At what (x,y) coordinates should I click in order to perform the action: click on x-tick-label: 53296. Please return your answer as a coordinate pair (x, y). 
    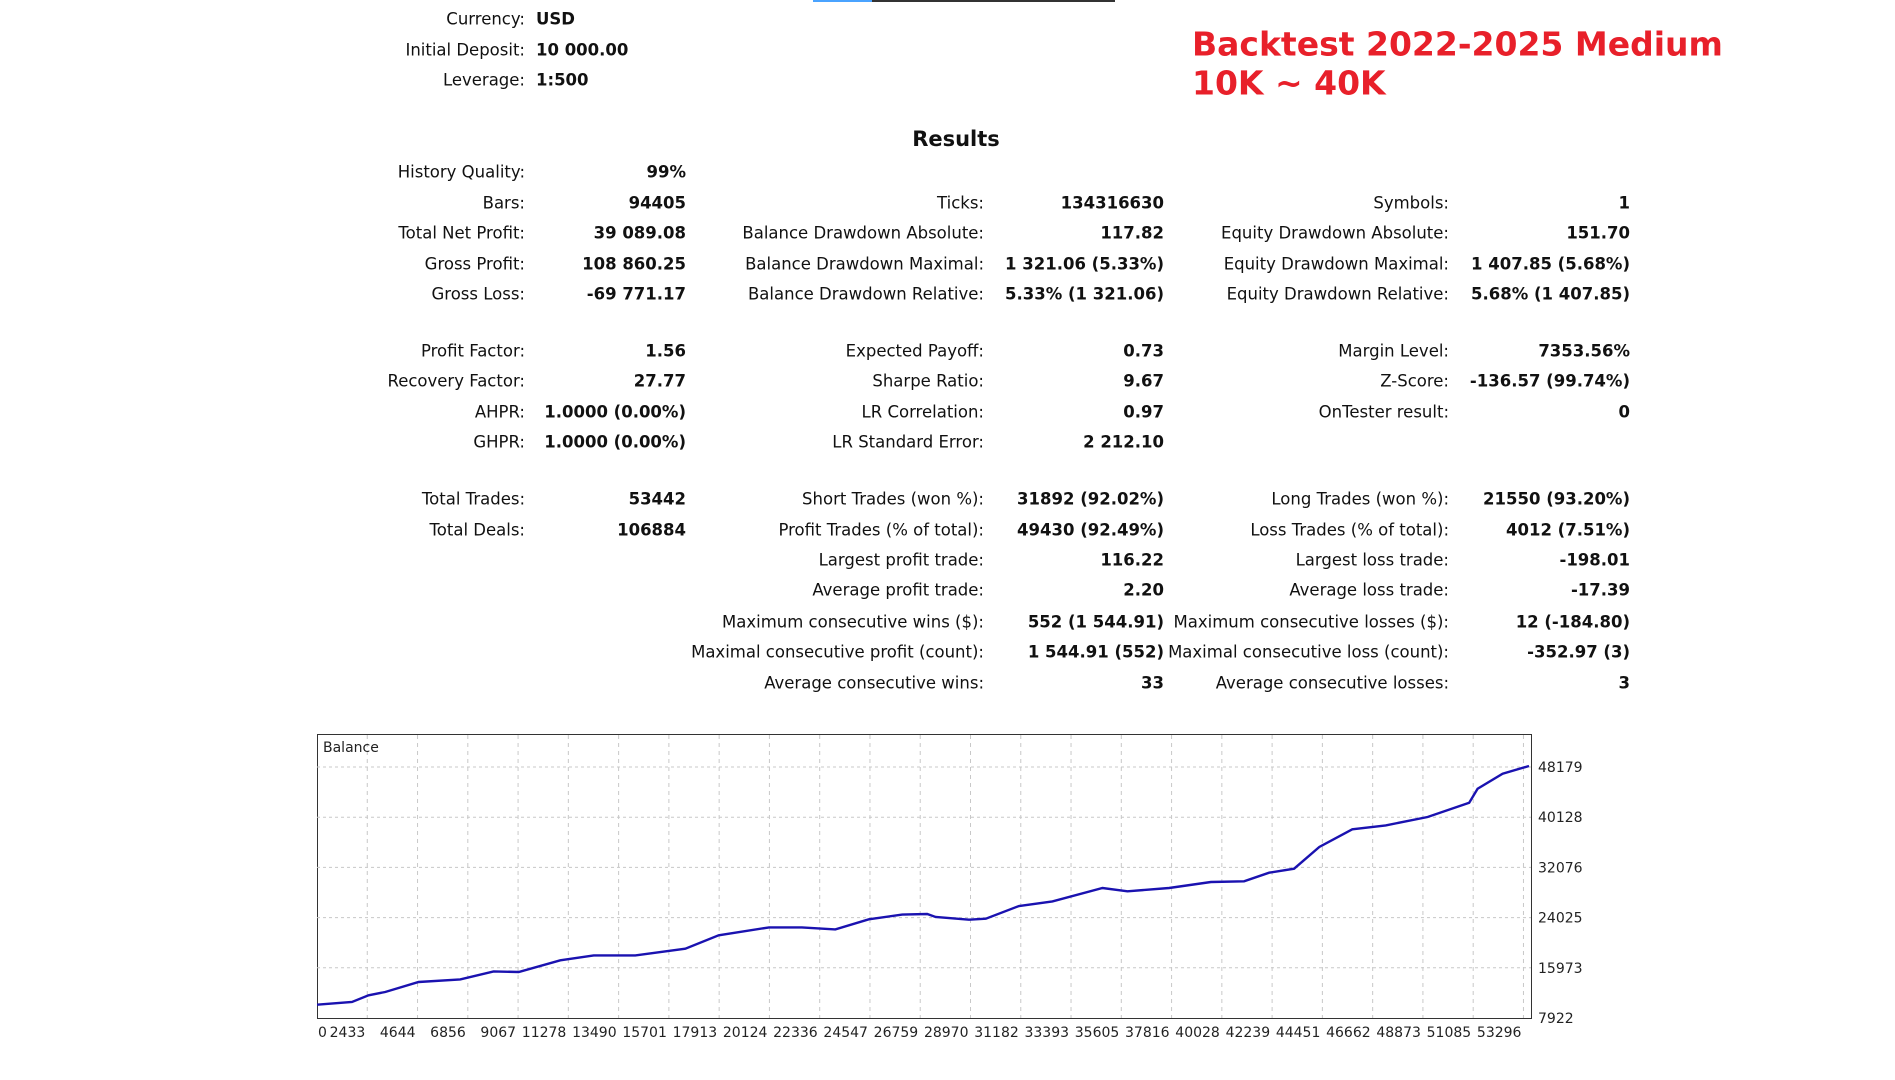
    Looking at the image, I should click on (1499, 1033).